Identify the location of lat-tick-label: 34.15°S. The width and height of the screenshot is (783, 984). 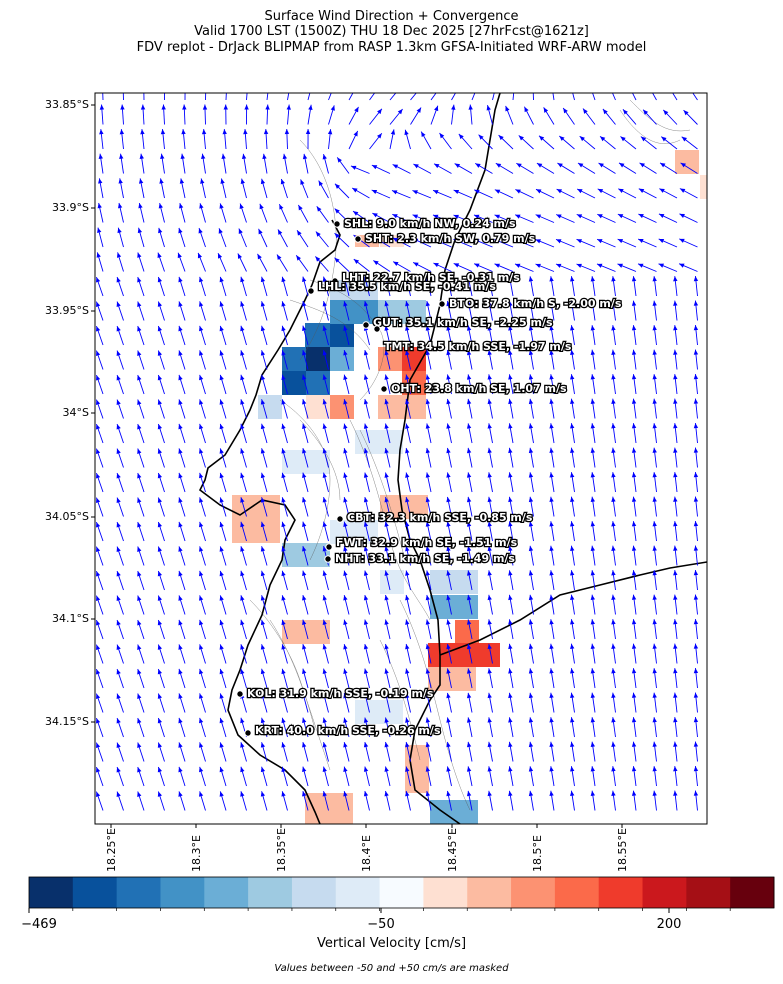
(67, 721).